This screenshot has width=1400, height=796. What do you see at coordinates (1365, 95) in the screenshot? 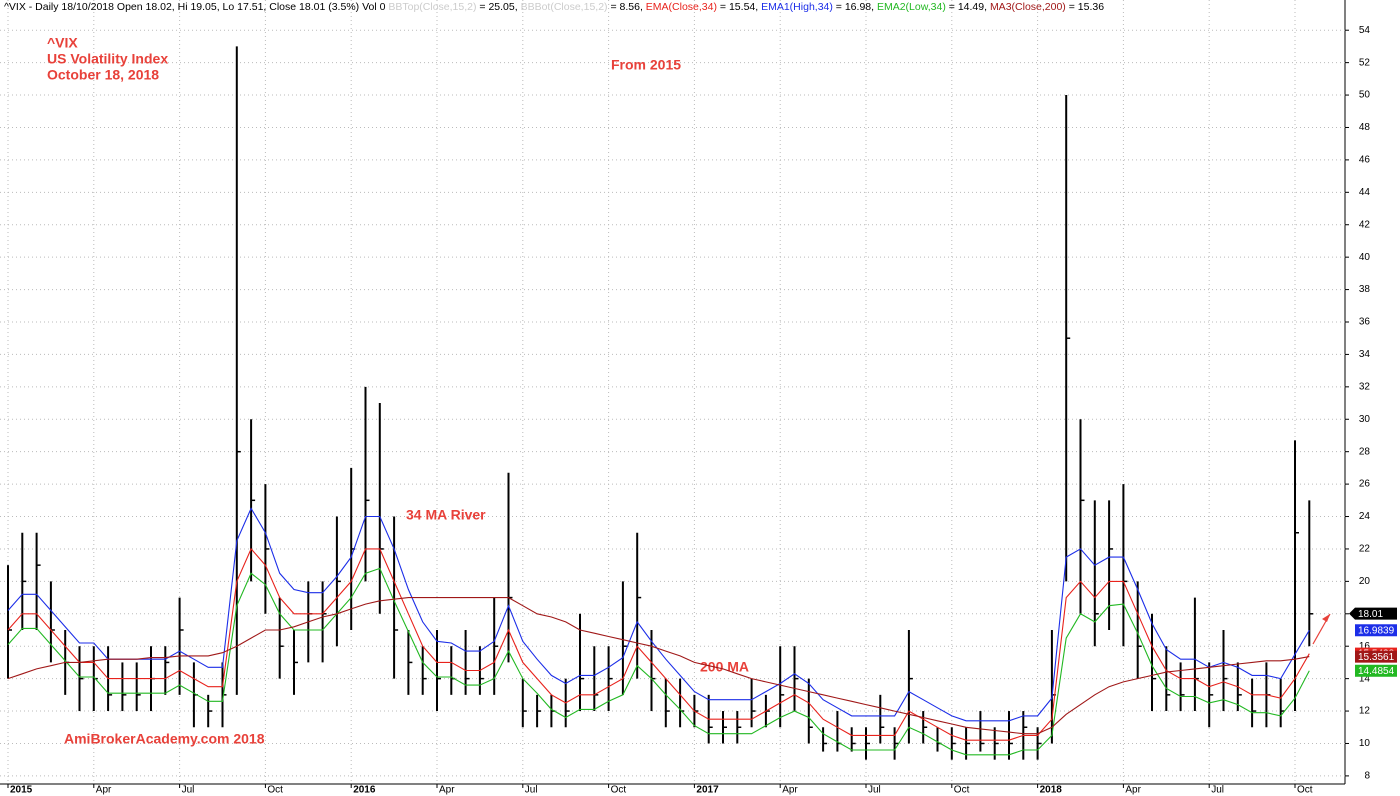
I see `y-tick-label: 50` at bounding box center [1365, 95].